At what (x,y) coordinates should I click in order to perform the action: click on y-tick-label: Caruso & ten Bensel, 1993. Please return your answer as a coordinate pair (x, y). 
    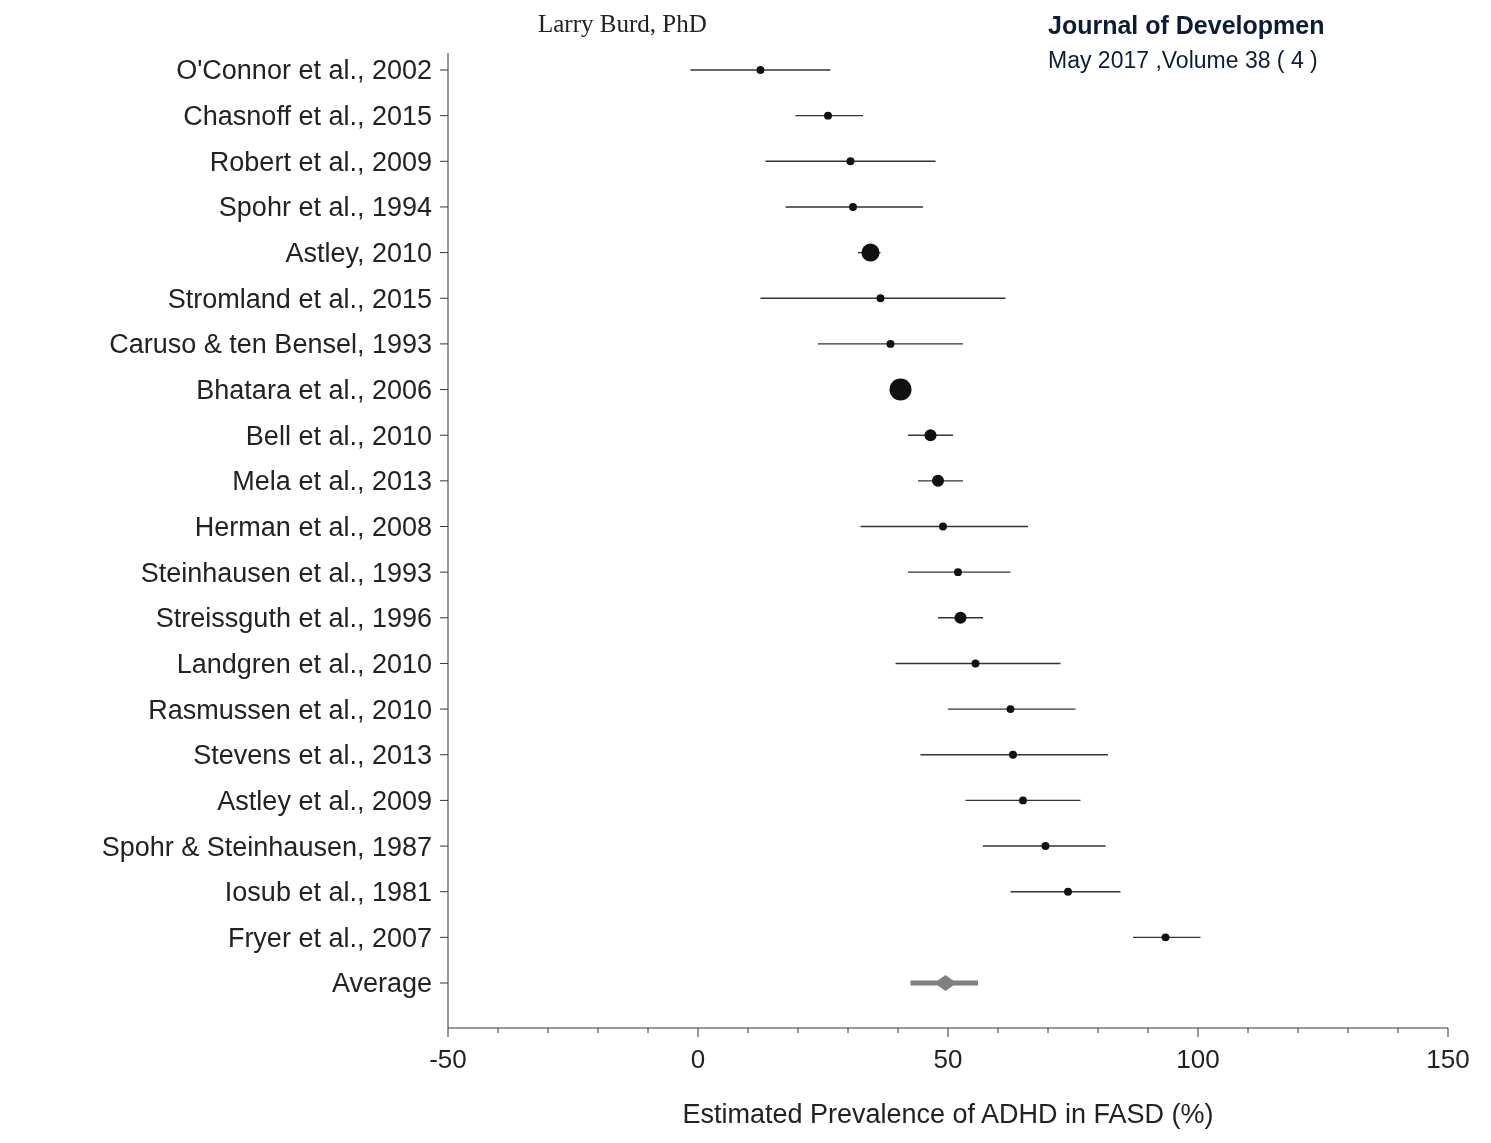
    Looking at the image, I should click on (270, 344).